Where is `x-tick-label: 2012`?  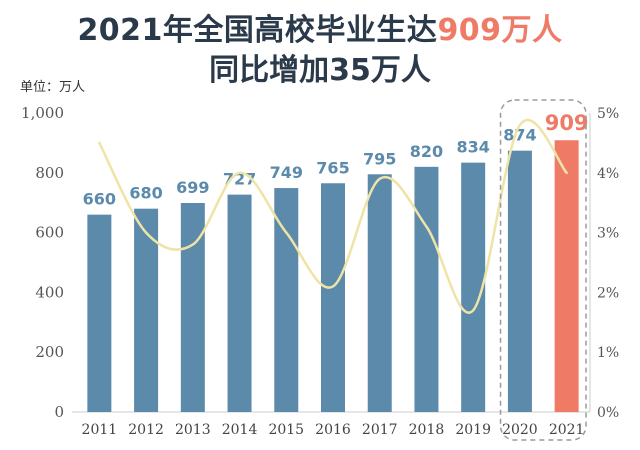 x-tick-label: 2012 is located at coordinates (146, 430).